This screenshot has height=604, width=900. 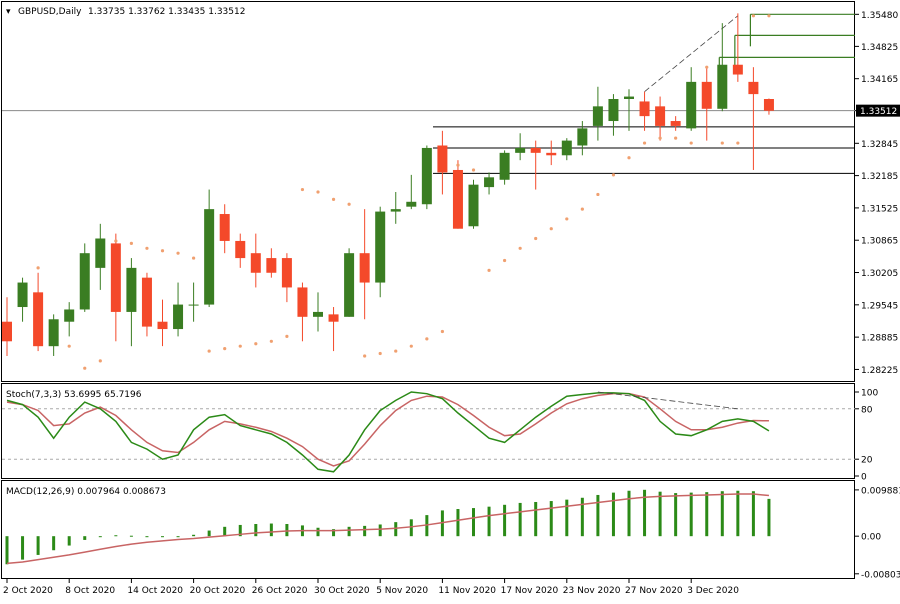 What do you see at coordinates (90, 591) in the screenshot?
I see `time-tick-label: 8 Oct 2020` at bounding box center [90, 591].